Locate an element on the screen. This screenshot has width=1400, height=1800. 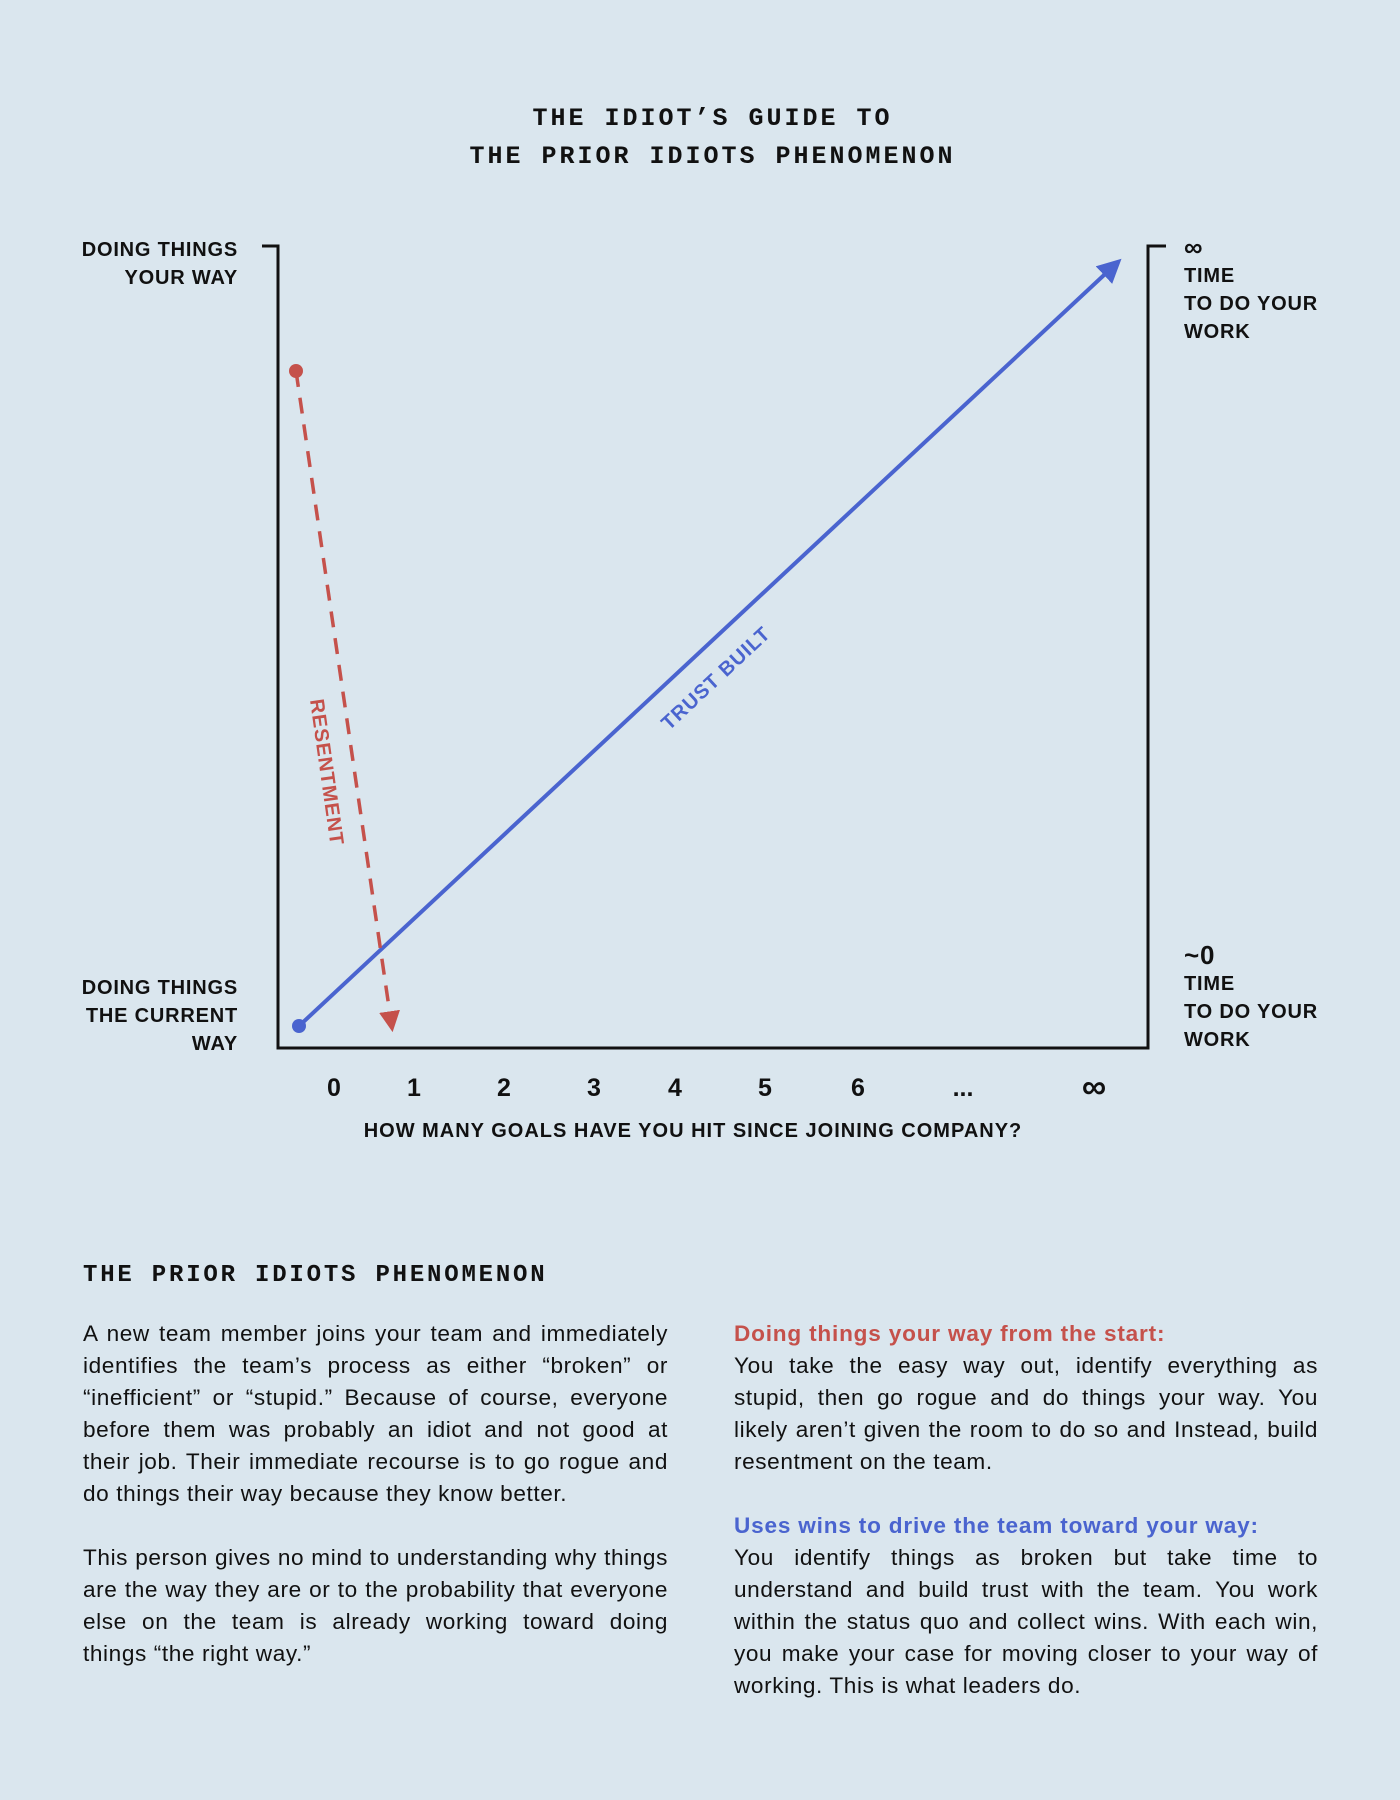
trust-start-point is located at coordinates (299, 1026).